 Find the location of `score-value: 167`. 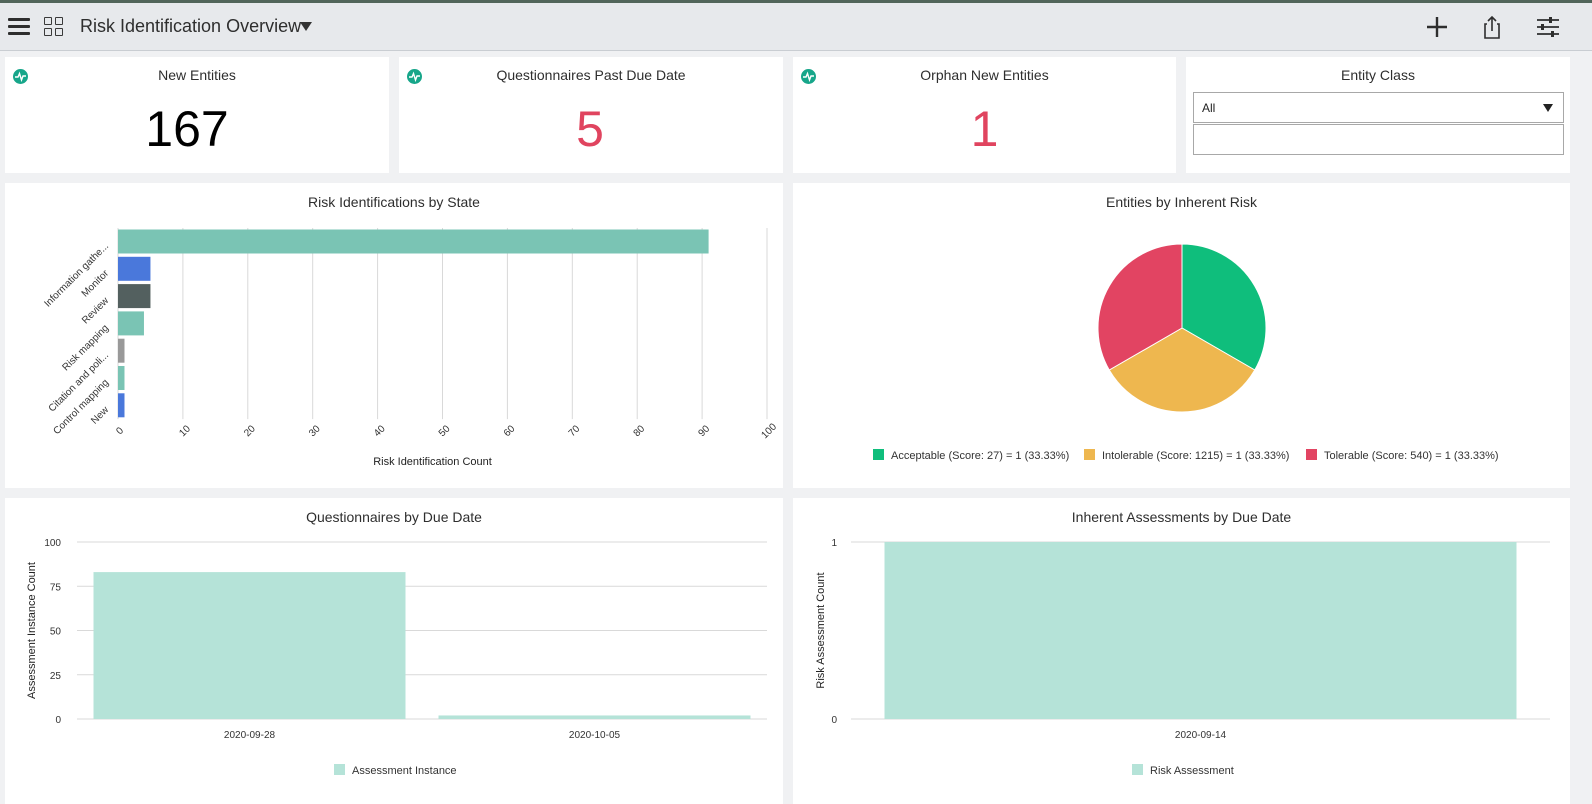

score-value: 167 is located at coordinates (187, 129).